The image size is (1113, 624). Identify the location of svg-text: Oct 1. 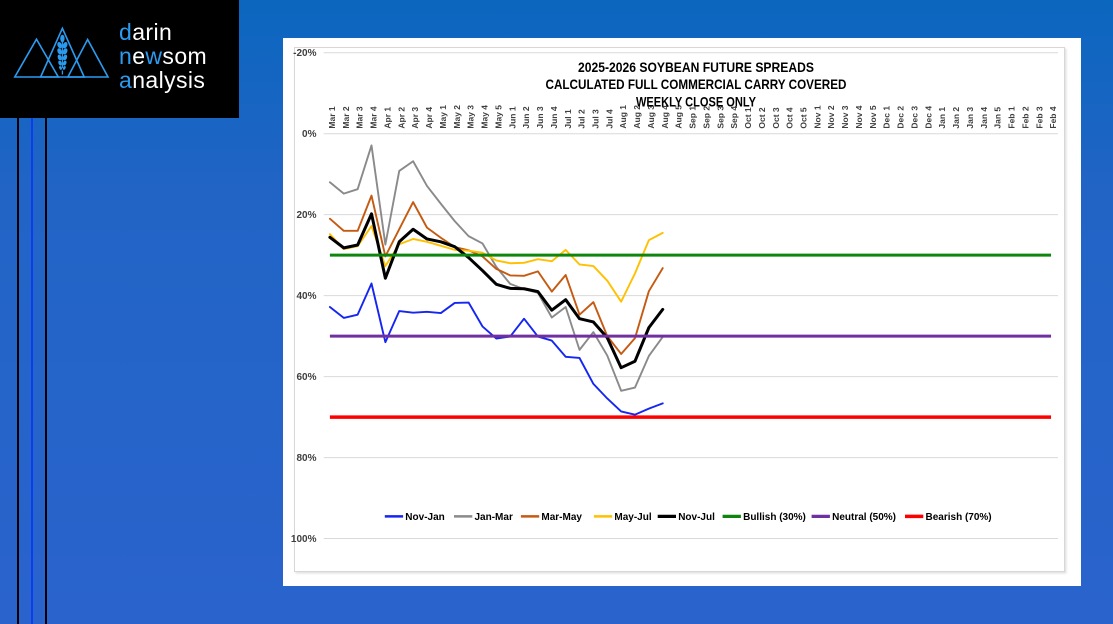
(748, 118).